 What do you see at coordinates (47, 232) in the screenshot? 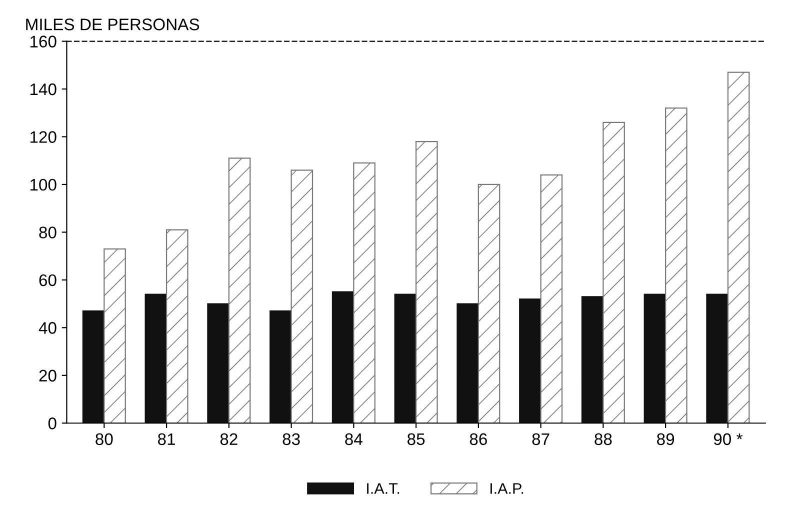
I see `y-tick-label: 80` at bounding box center [47, 232].